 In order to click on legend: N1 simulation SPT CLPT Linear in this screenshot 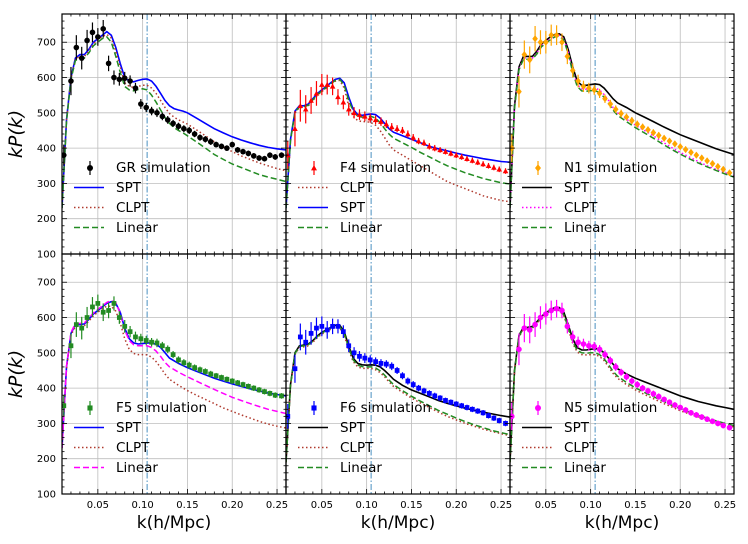, I will do `click(589, 198)`.